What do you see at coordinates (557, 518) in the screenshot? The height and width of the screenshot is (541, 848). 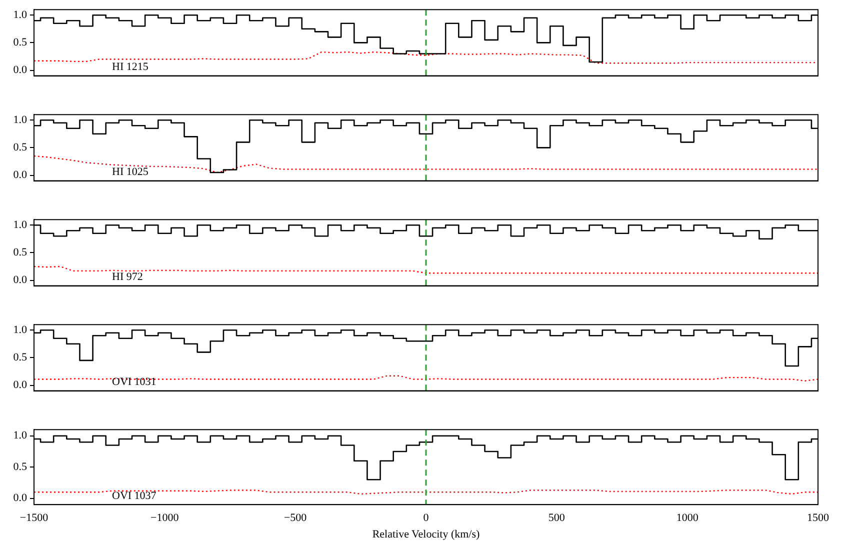 I see `x-tick-label: 500` at bounding box center [557, 518].